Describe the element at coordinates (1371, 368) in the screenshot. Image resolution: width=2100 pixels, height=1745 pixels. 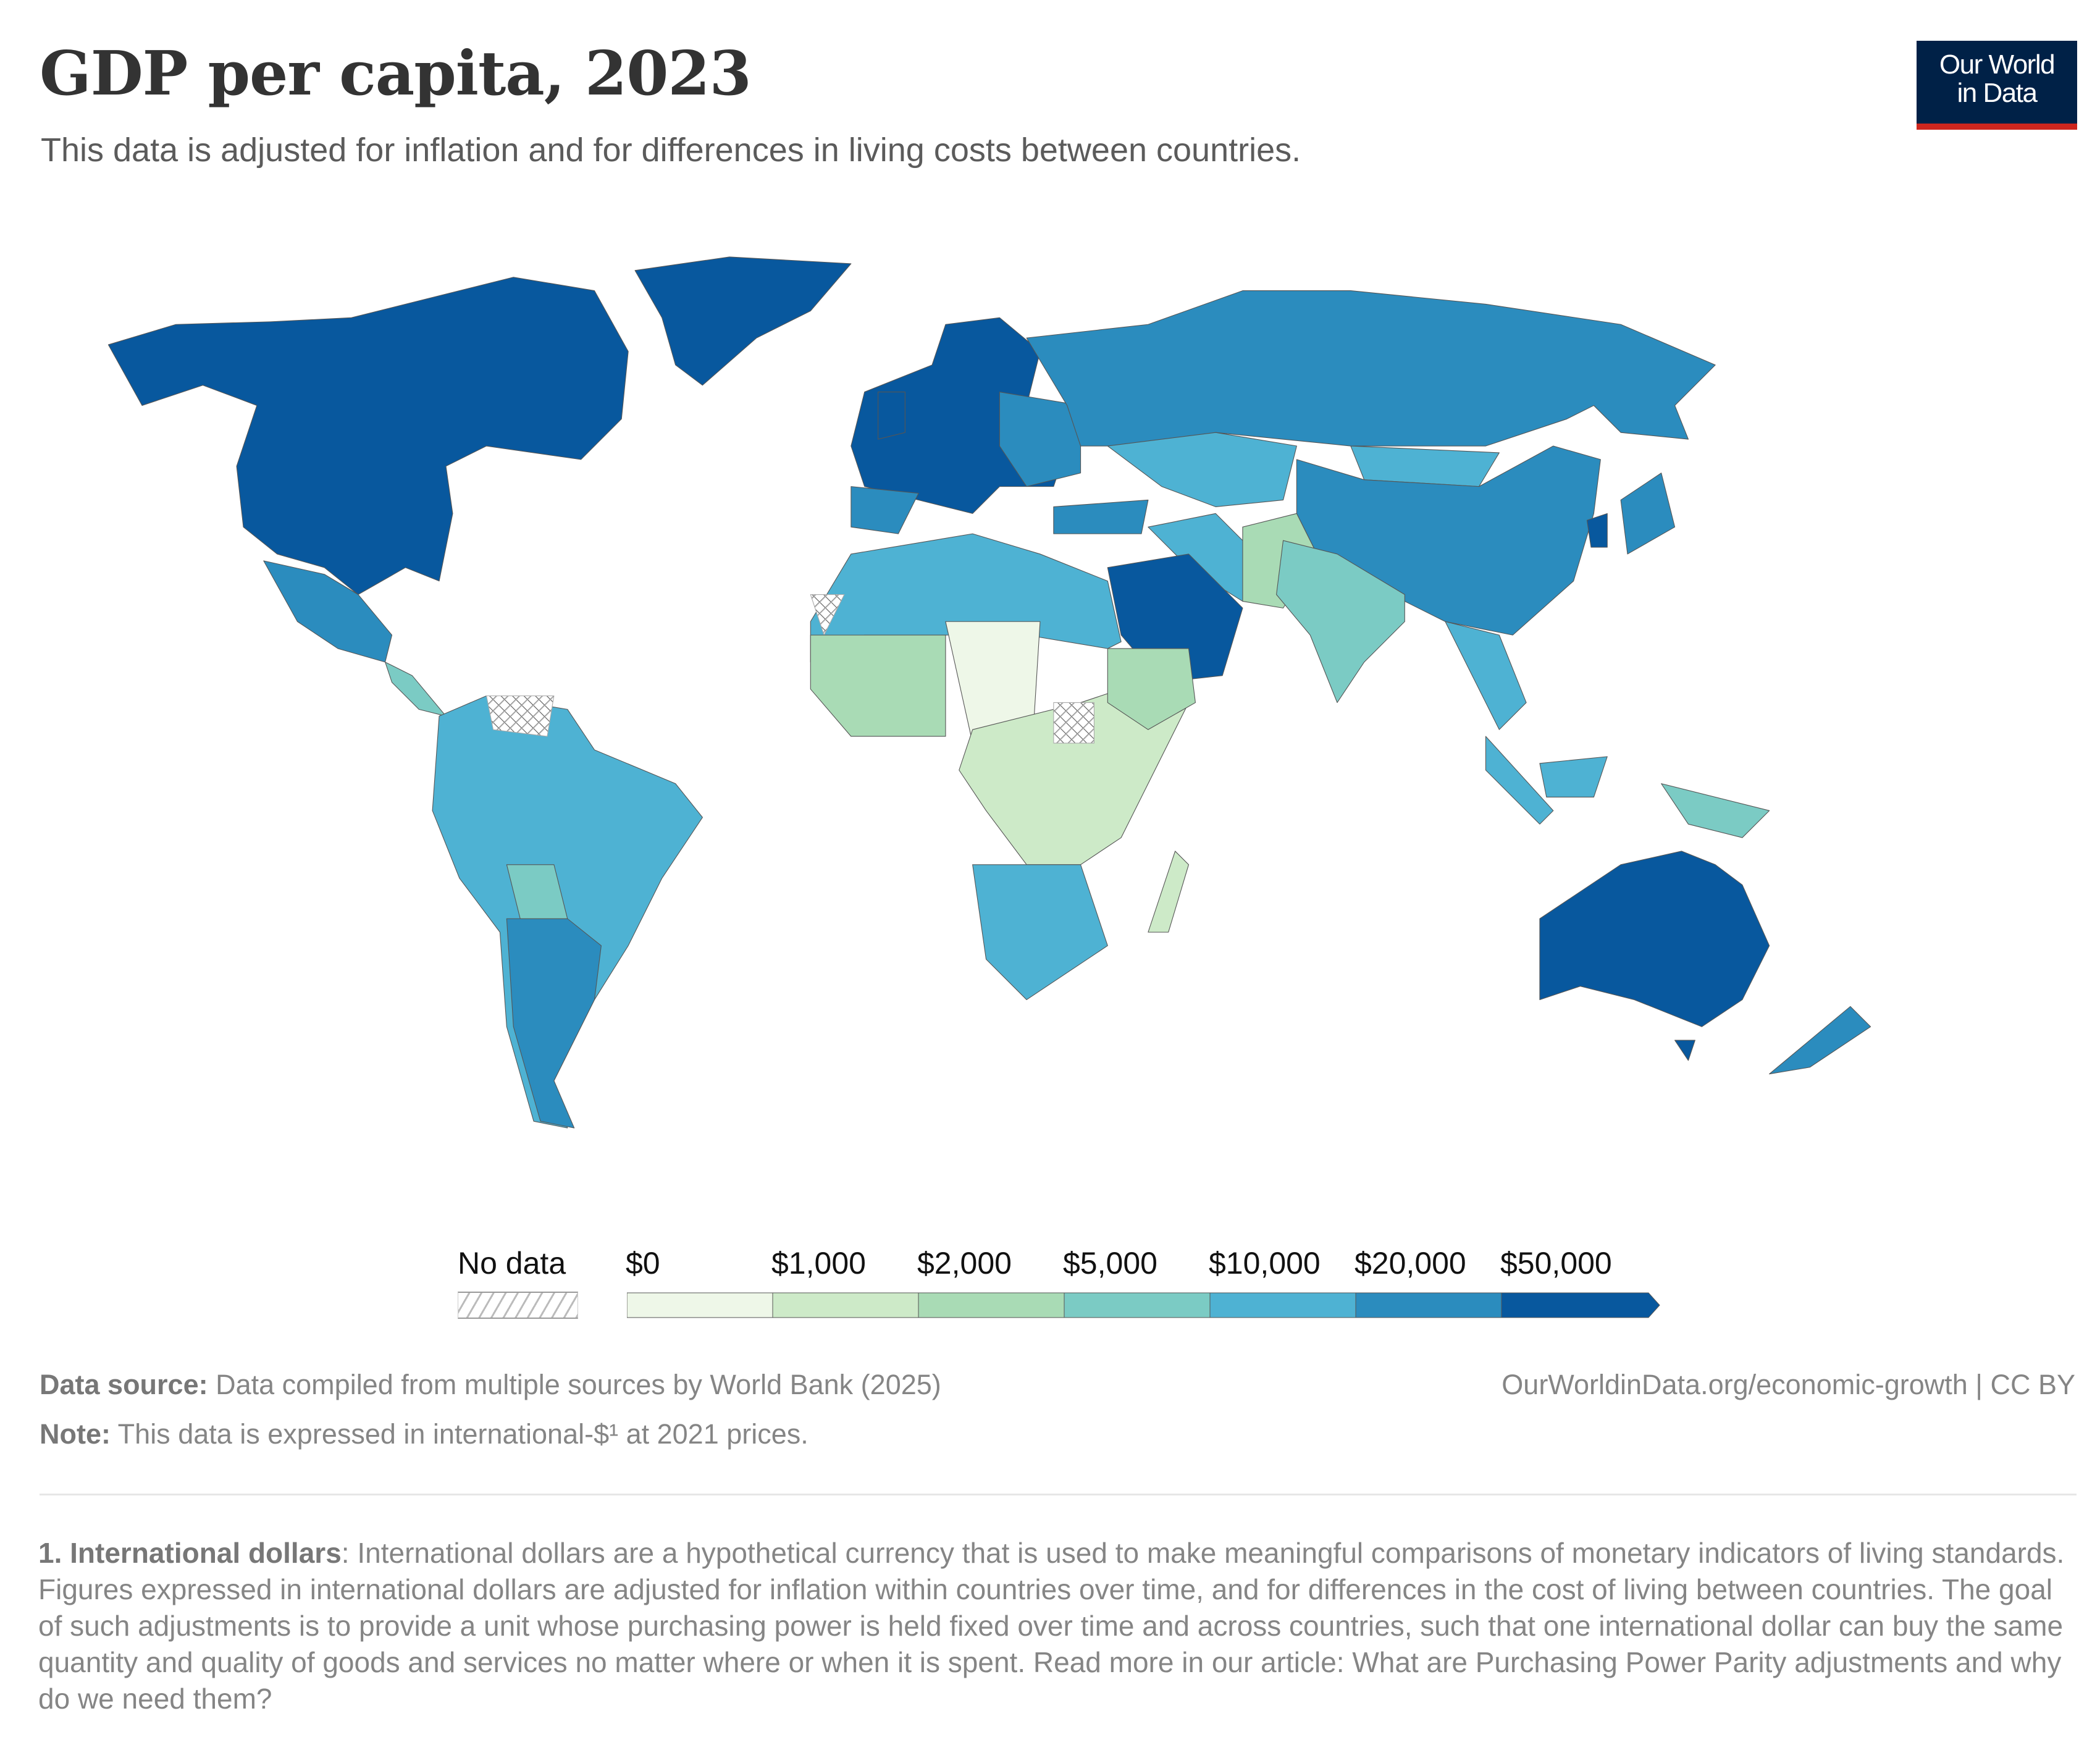
I see `country-russia` at that location.